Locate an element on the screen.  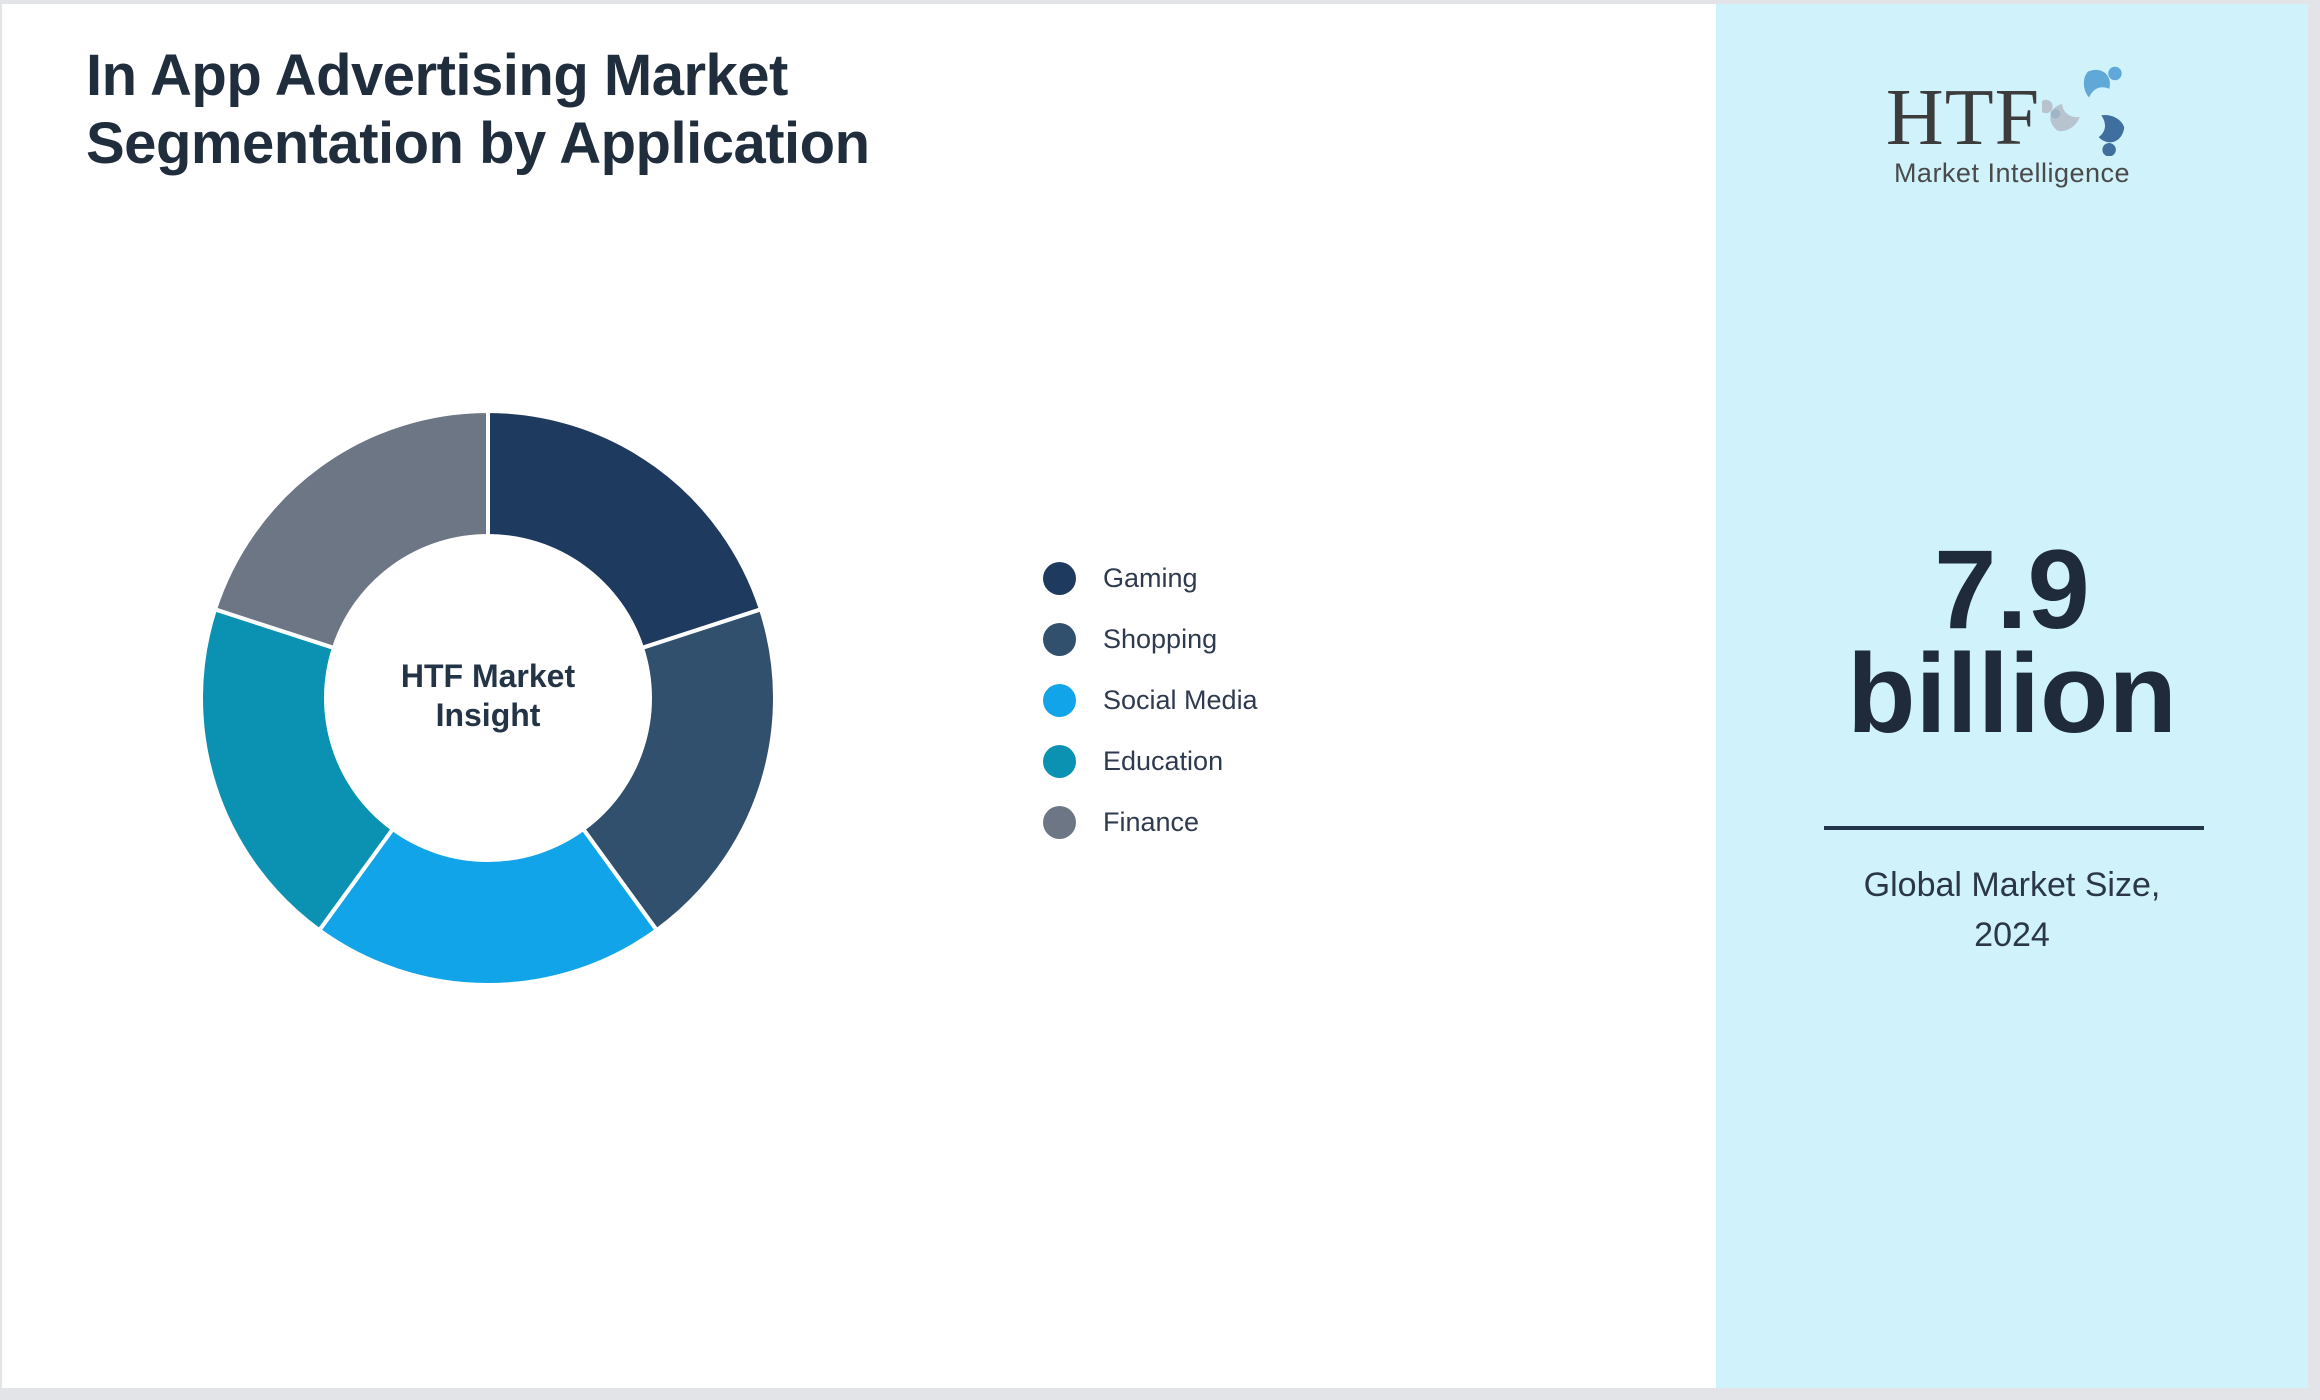
donut-center-label: HTF Market Insight is located at coordinates (488, 696).